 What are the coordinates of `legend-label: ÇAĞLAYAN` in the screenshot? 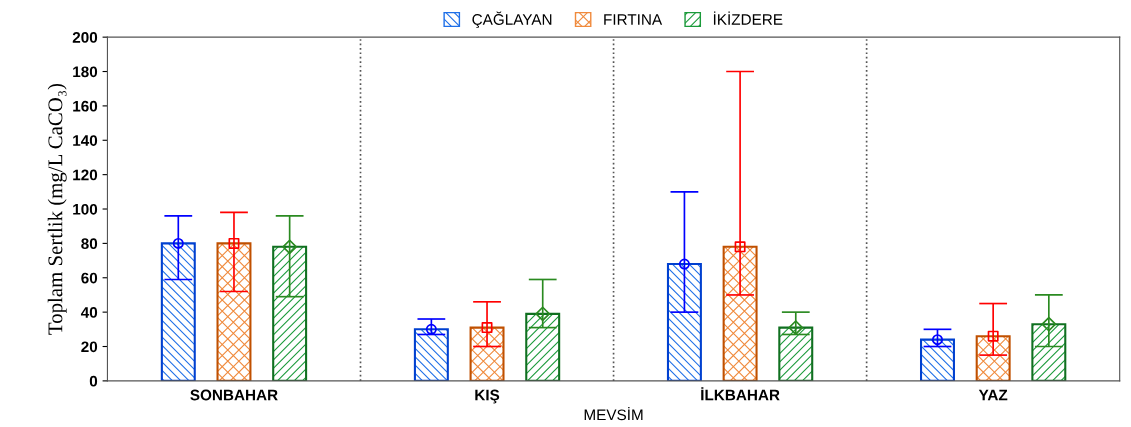 It's located at (512, 19).